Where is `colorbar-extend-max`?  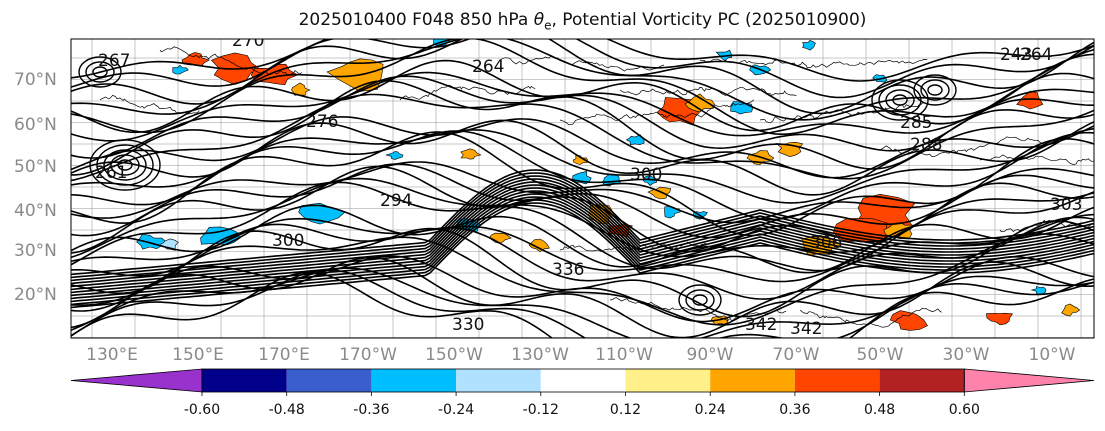
colorbar-extend-max is located at coordinates (1029, 380).